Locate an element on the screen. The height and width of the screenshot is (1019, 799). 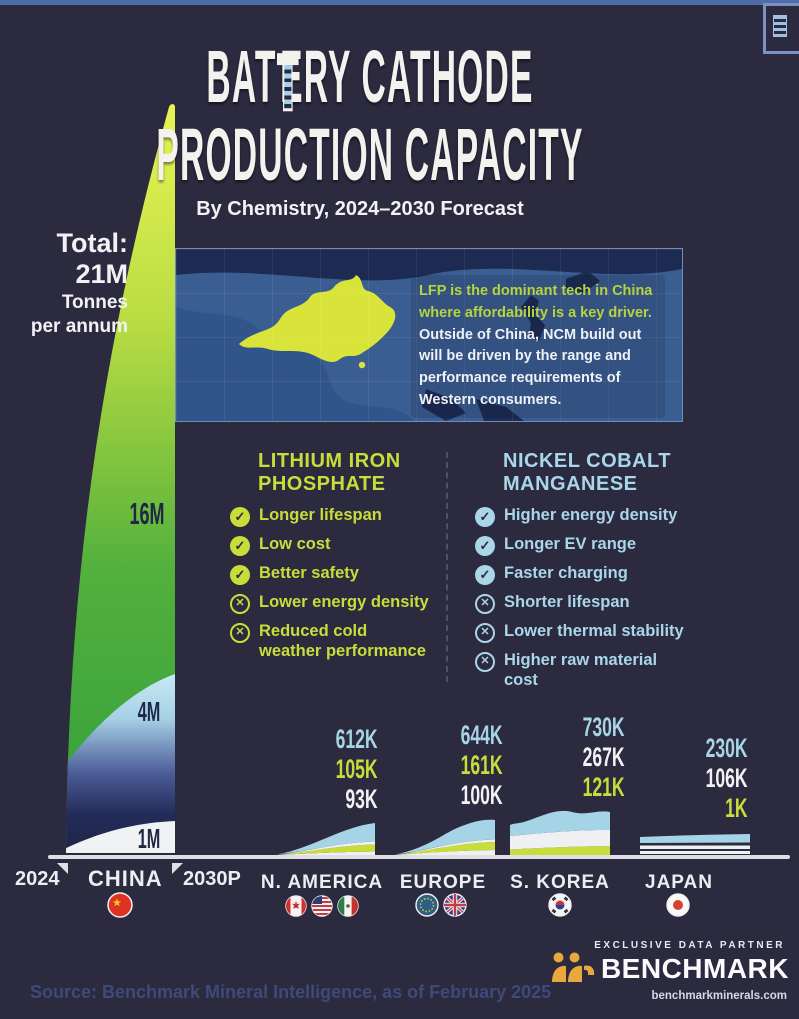
top-border-strip is located at coordinates (399, 2).